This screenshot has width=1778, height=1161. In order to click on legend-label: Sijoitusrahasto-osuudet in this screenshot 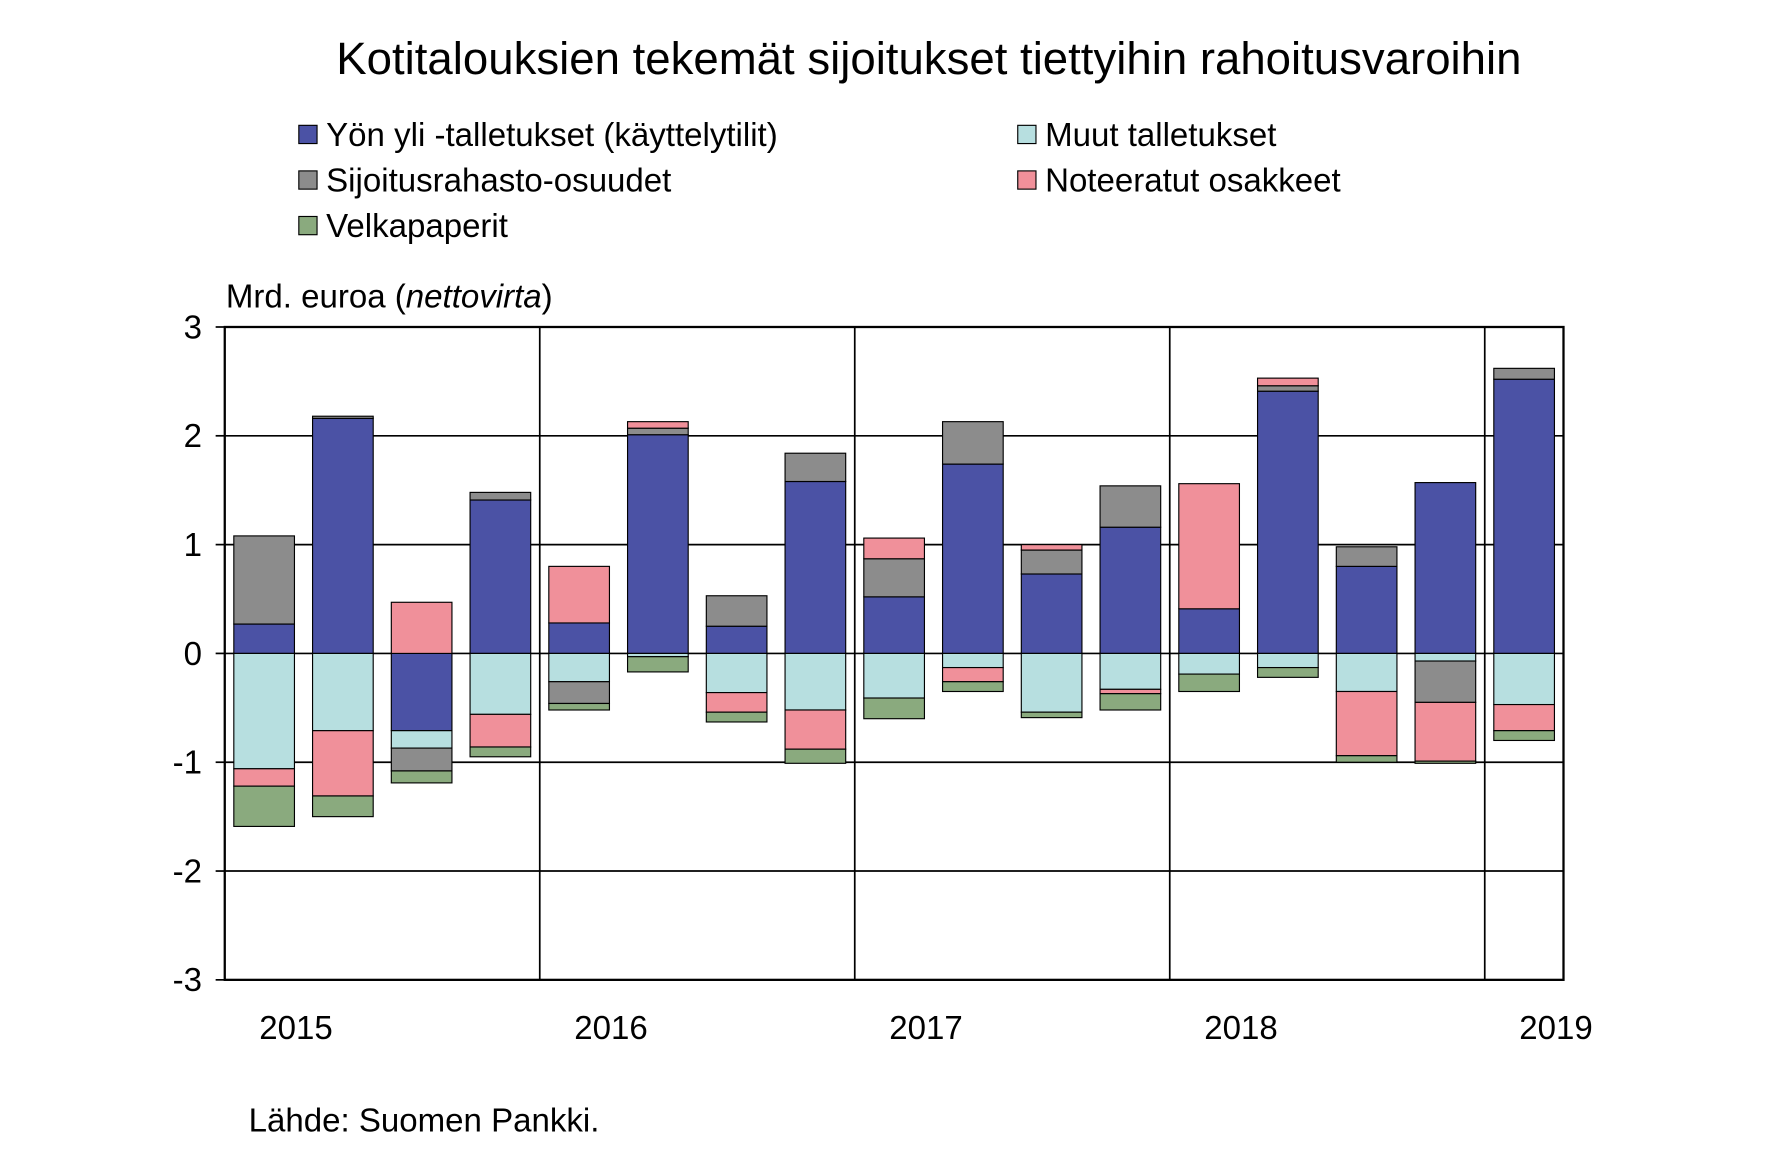, I will do `click(498, 180)`.